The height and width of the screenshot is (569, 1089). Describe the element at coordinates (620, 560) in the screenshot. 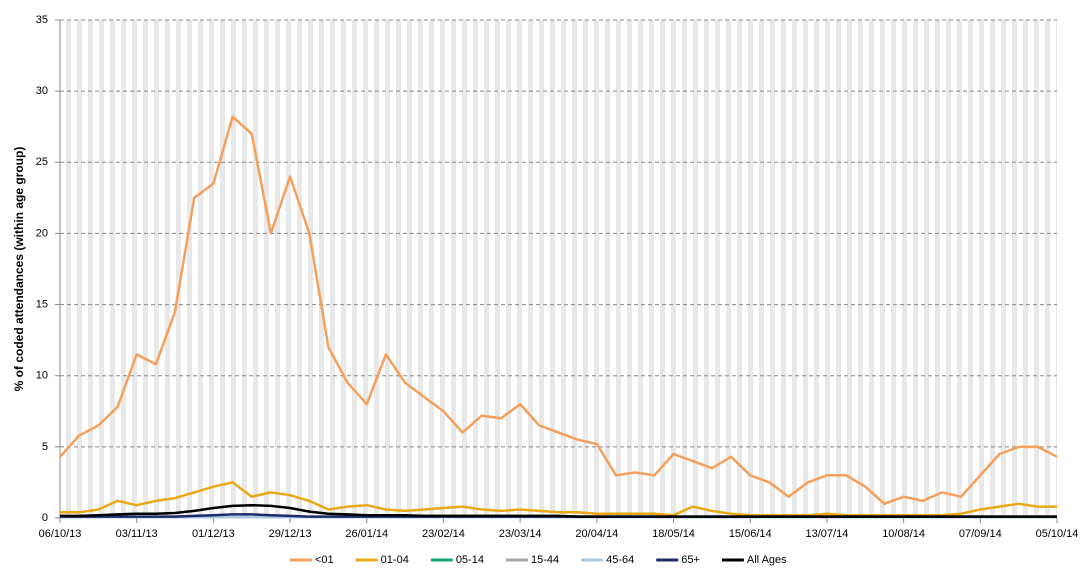

I see `legend-label: 45-64` at that location.